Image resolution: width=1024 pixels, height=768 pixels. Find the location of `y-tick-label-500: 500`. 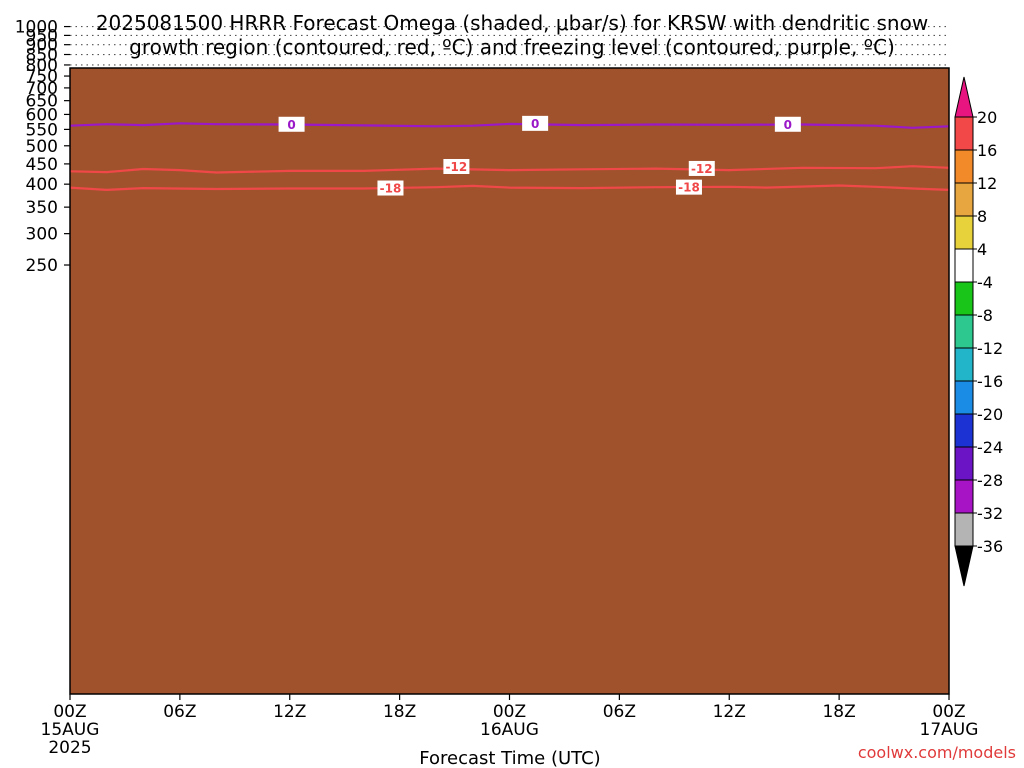

y-tick-label-500: 500 is located at coordinates (42, 147).